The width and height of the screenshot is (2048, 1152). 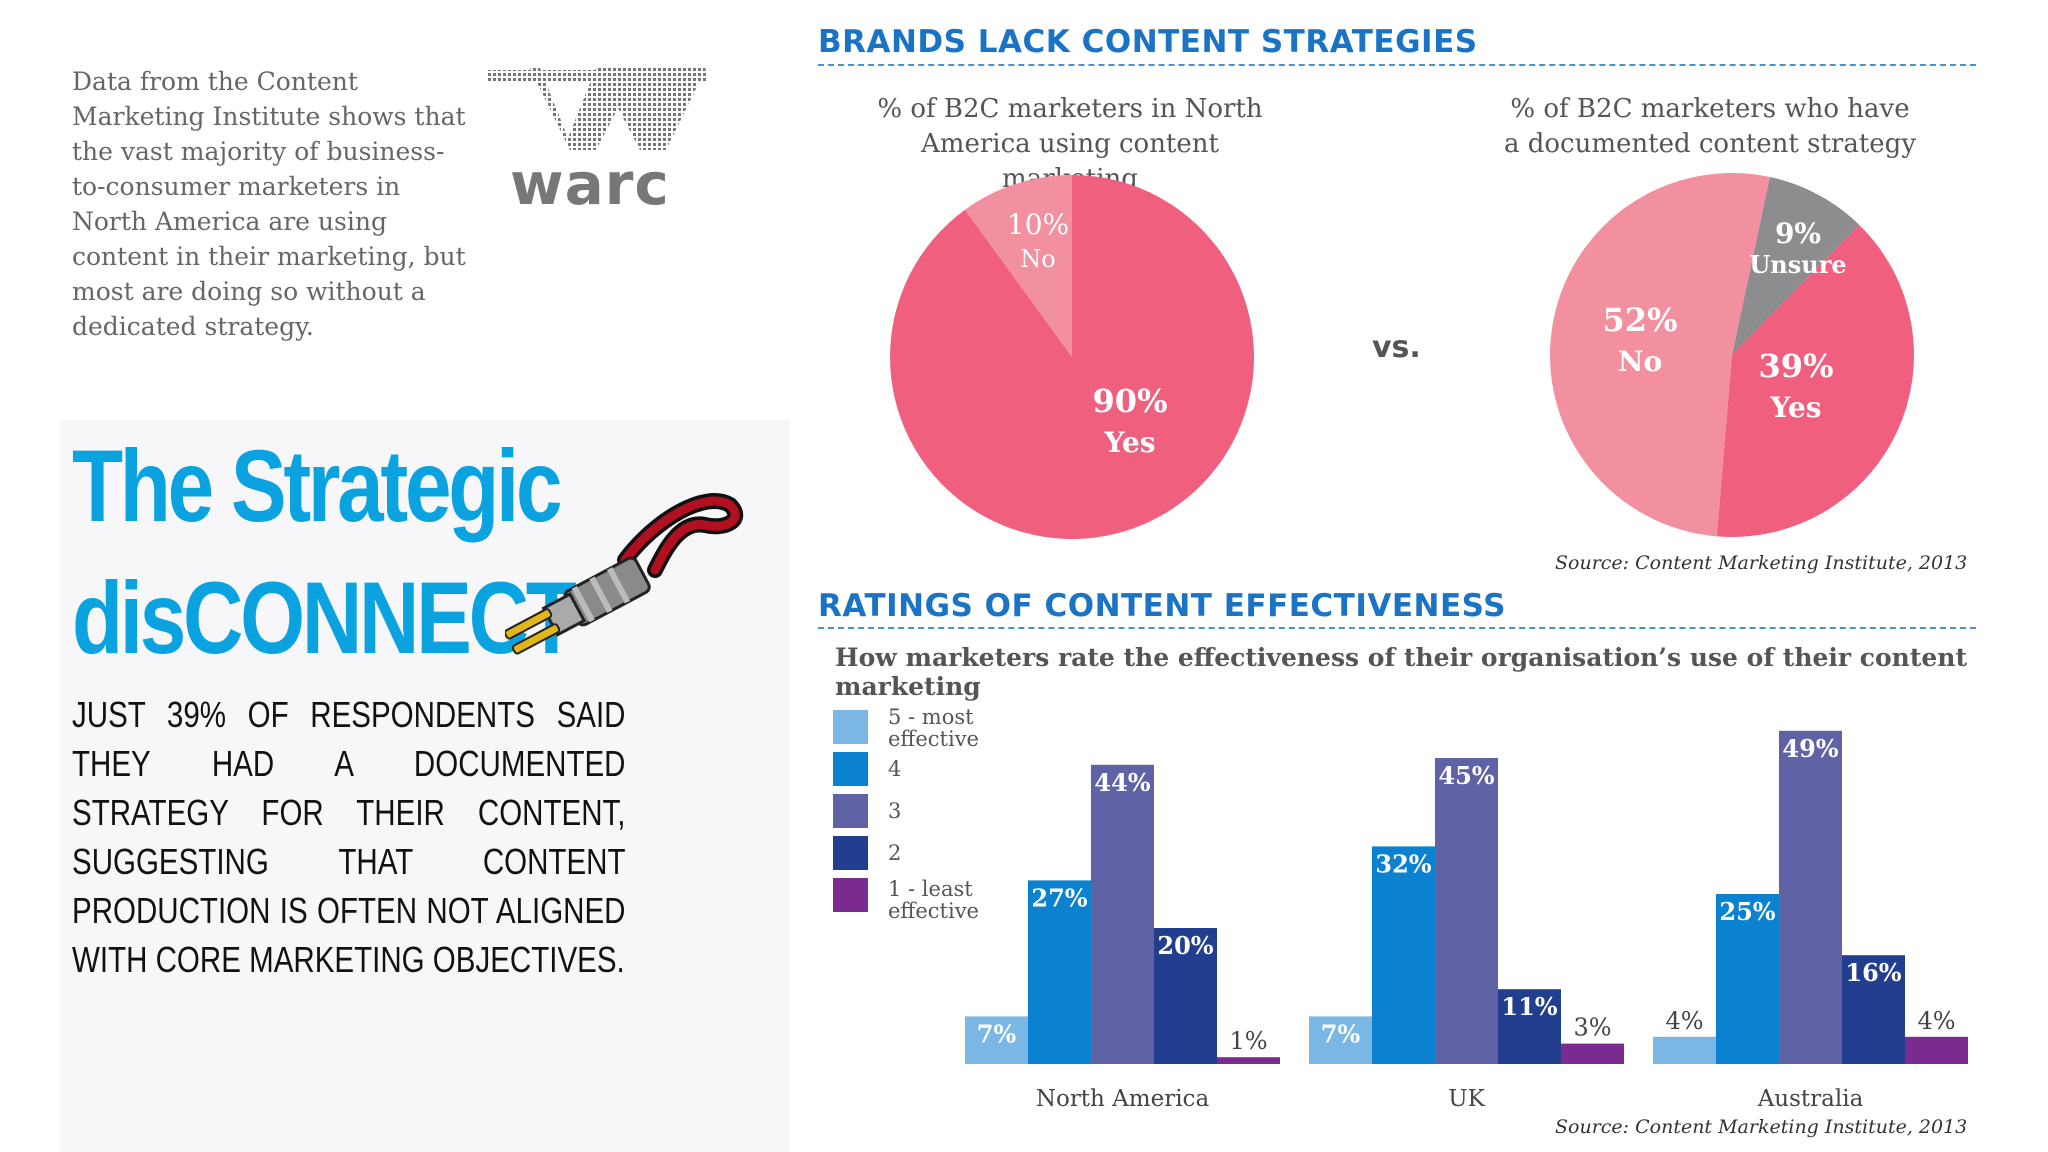 I want to click on pie2-slice-no, so click(x=1660, y=355).